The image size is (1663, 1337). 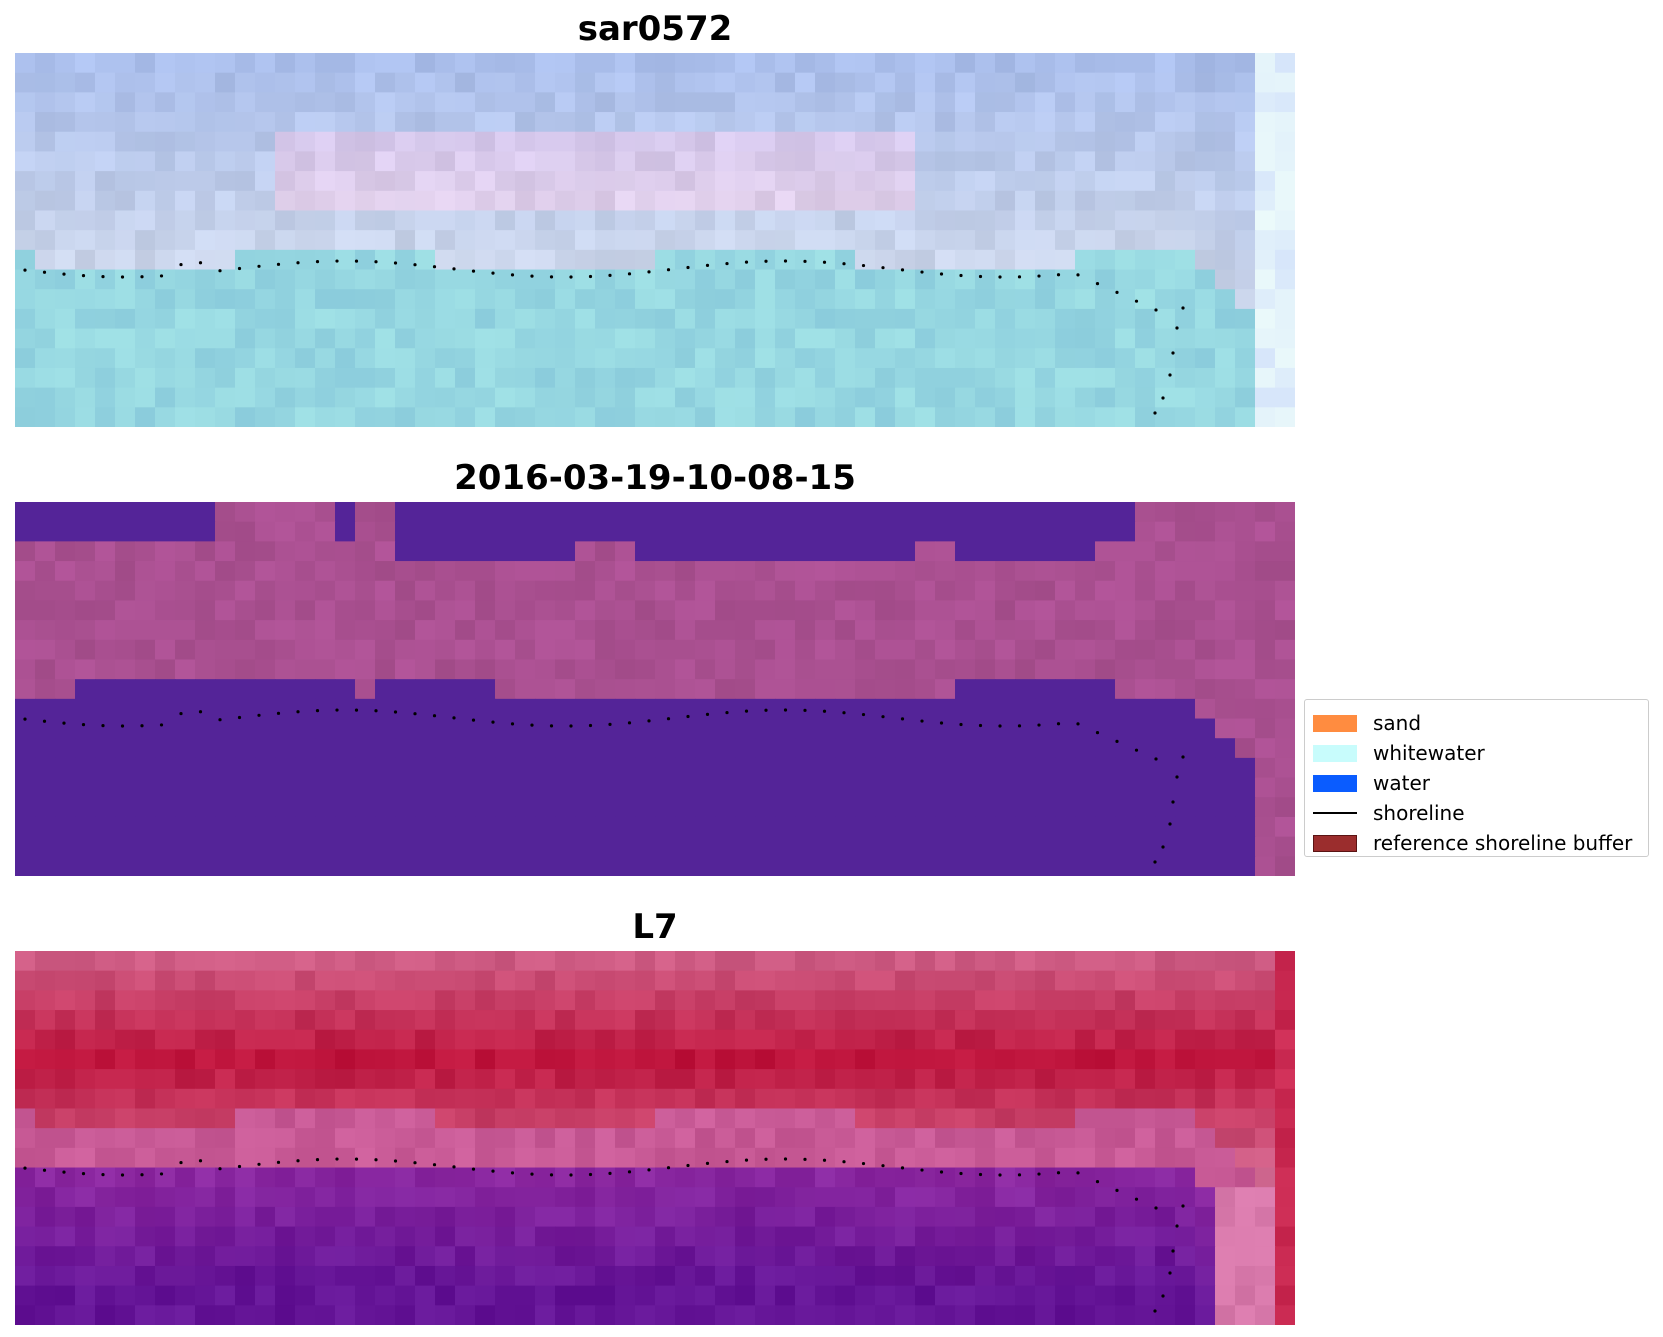 I want to click on reference-buffer-swatch, so click(x=1335, y=843).